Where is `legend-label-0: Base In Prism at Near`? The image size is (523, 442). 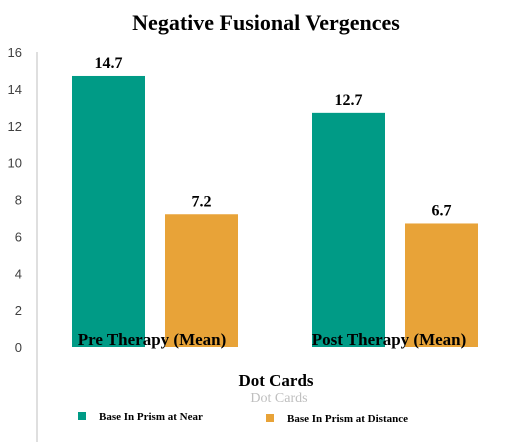 legend-label-0: Base In Prism at Near is located at coordinates (151, 417).